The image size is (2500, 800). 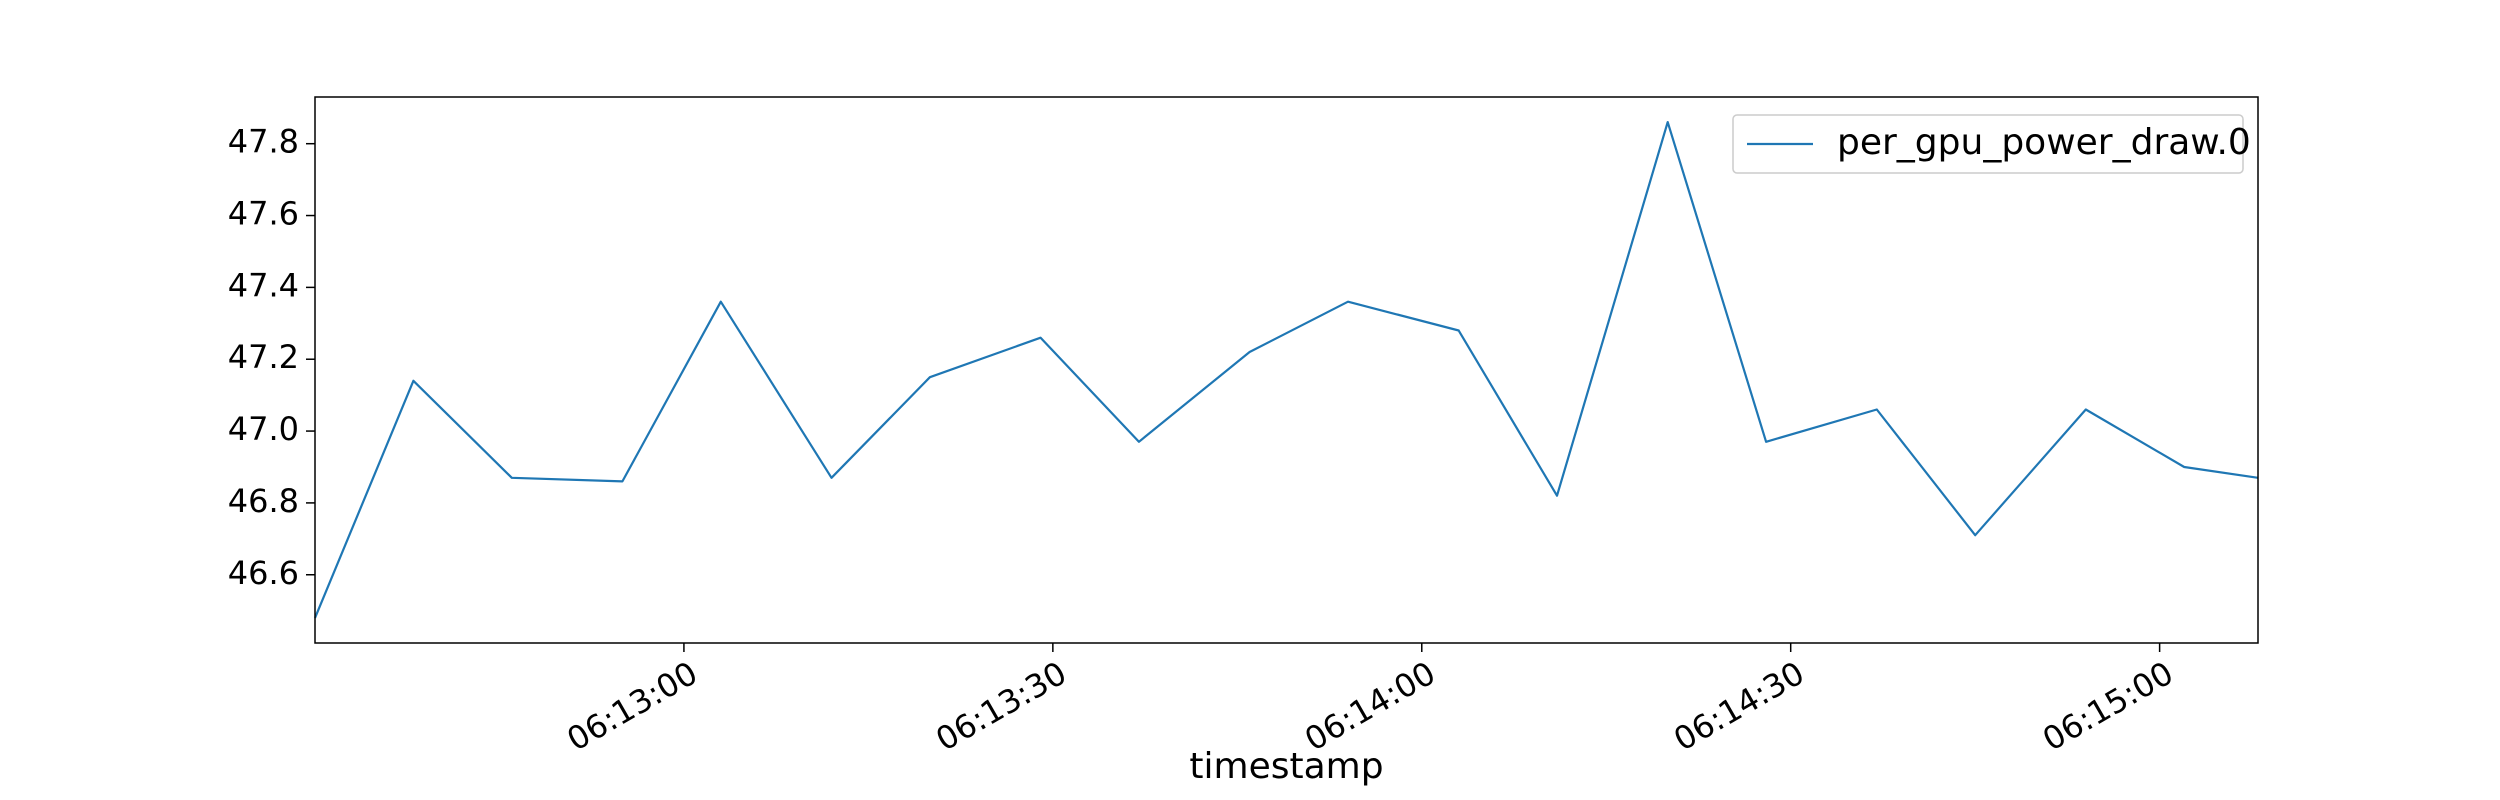 I want to click on y-tick-label: 47.6, so click(x=263, y=214).